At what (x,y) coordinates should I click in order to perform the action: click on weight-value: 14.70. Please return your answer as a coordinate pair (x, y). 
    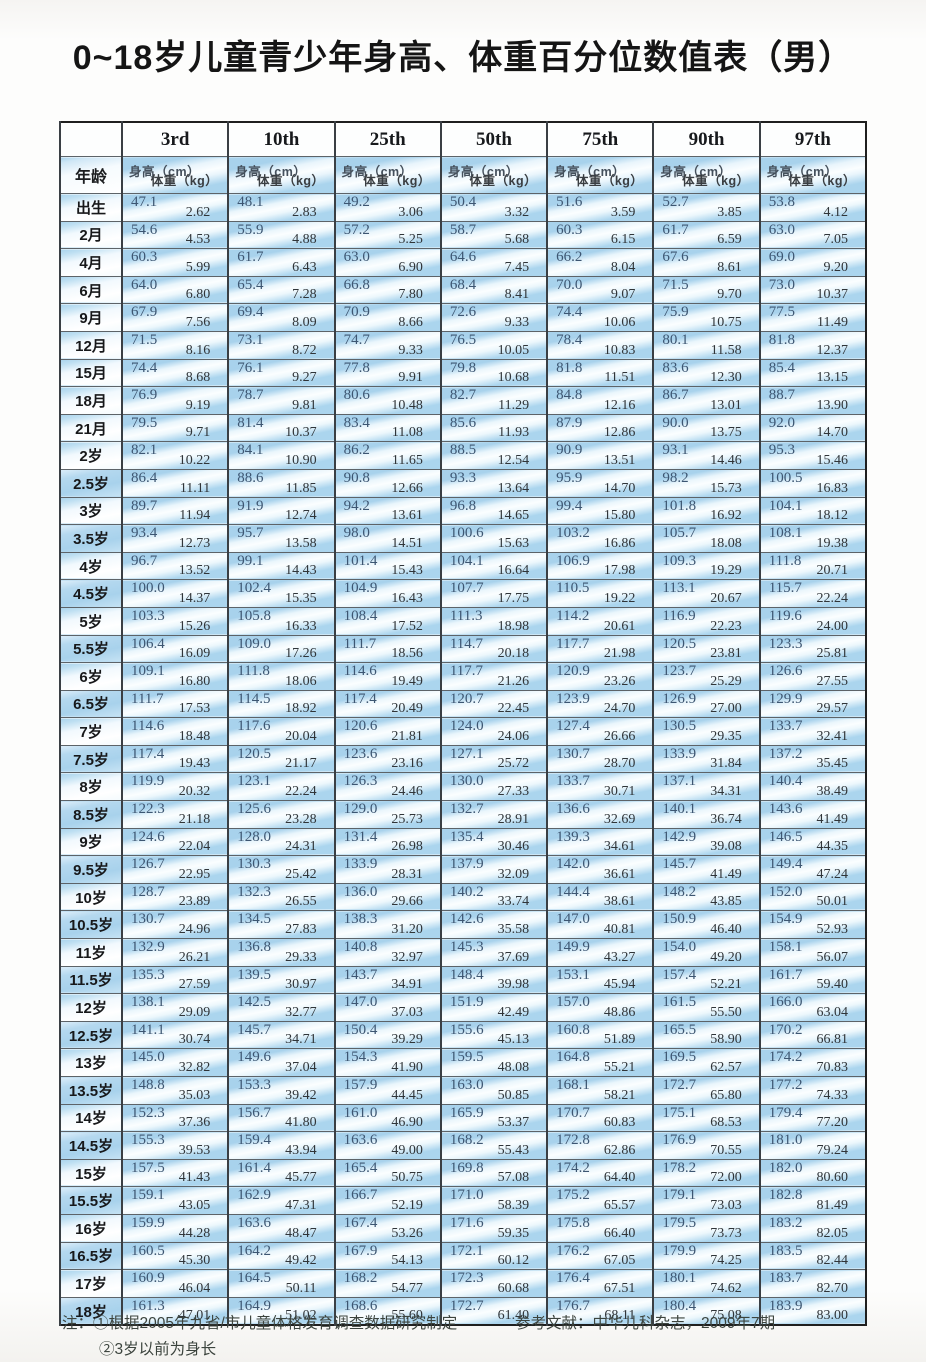
    Looking at the image, I should click on (832, 433).